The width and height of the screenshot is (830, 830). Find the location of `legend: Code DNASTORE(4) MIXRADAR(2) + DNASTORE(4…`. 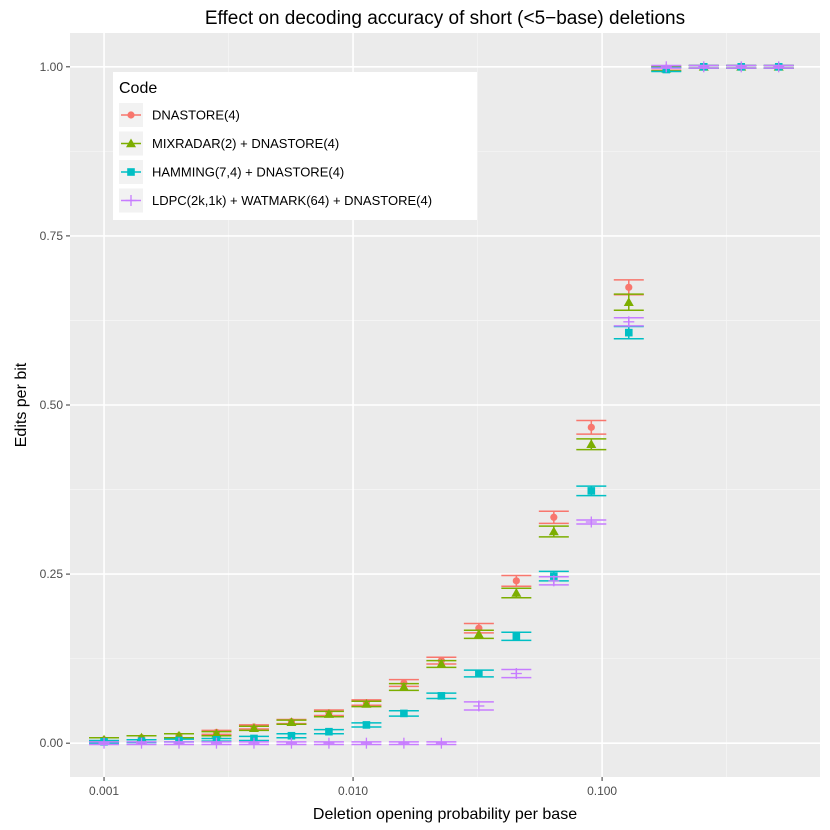

legend: Code DNASTORE(4) MIXRADAR(2) + DNASTORE(4… is located at coordinates (295, 146).